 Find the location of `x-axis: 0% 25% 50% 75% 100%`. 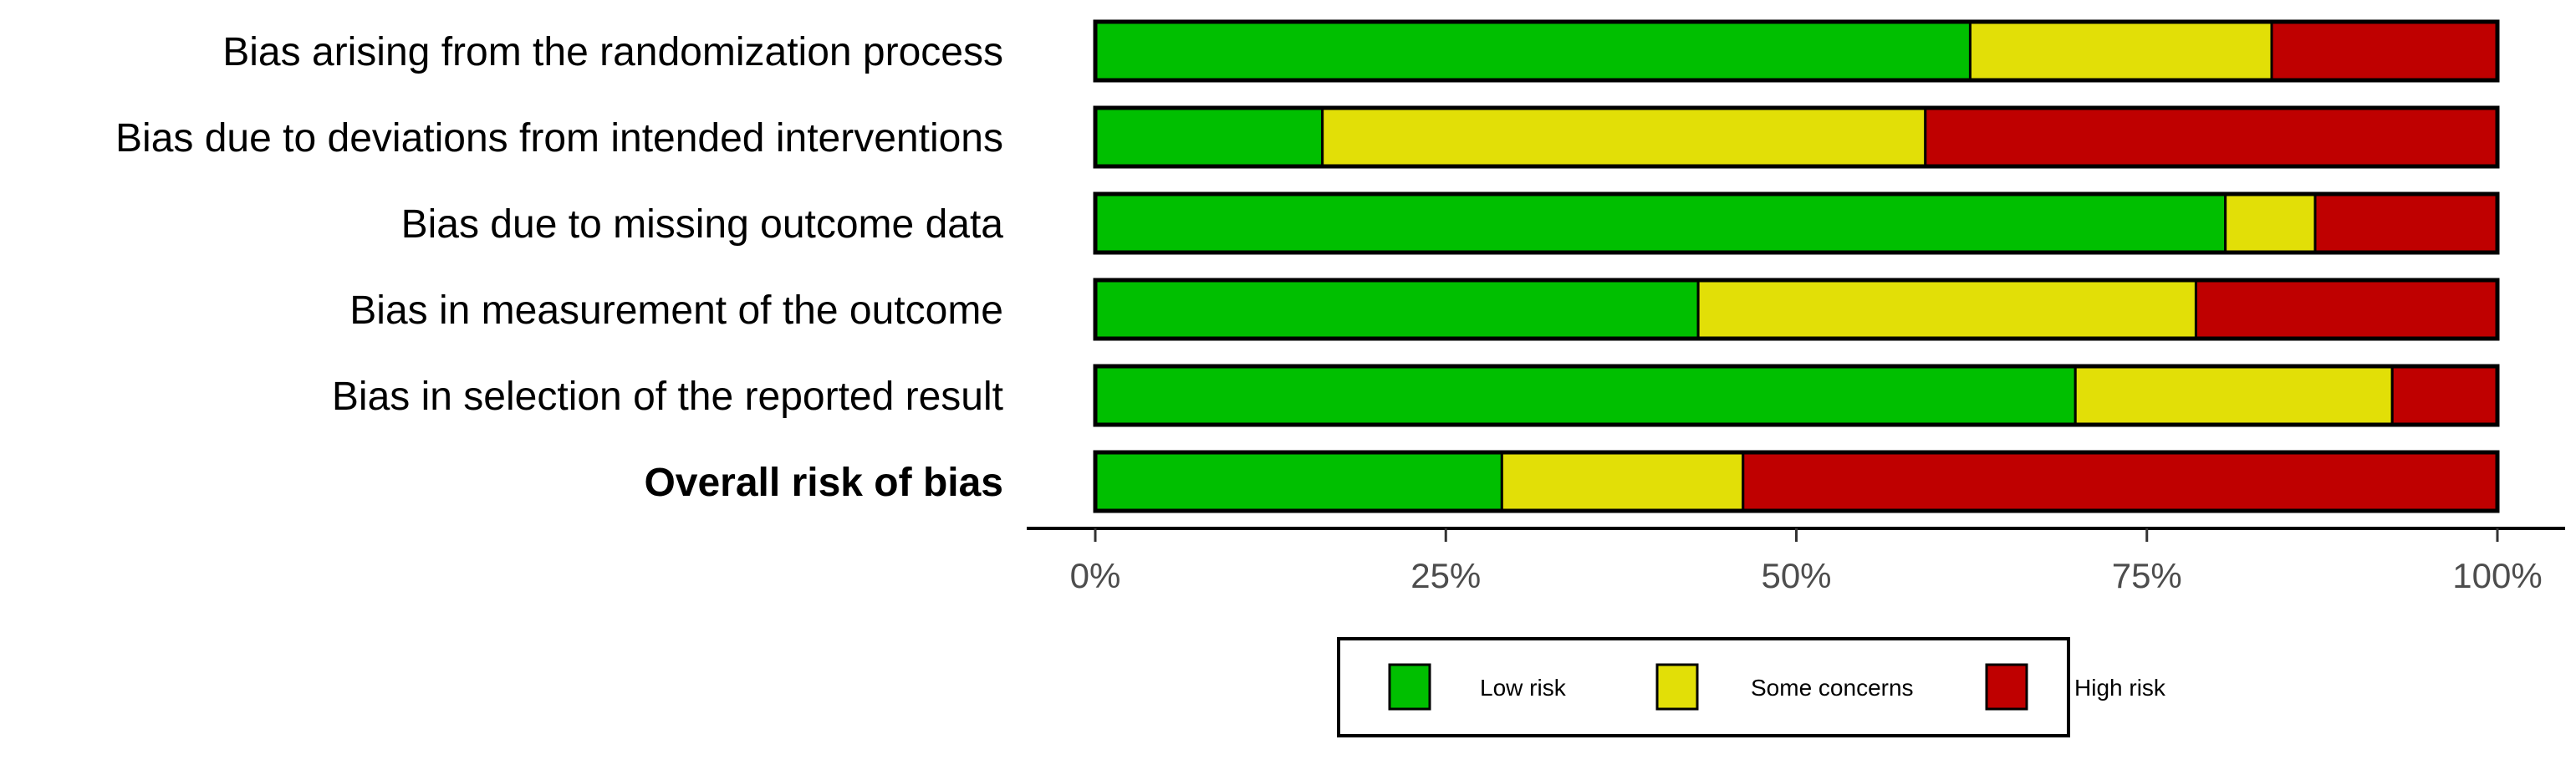

x-axis: 0% 25% 50% 75% 100% is located at coordinates (1796, 561).